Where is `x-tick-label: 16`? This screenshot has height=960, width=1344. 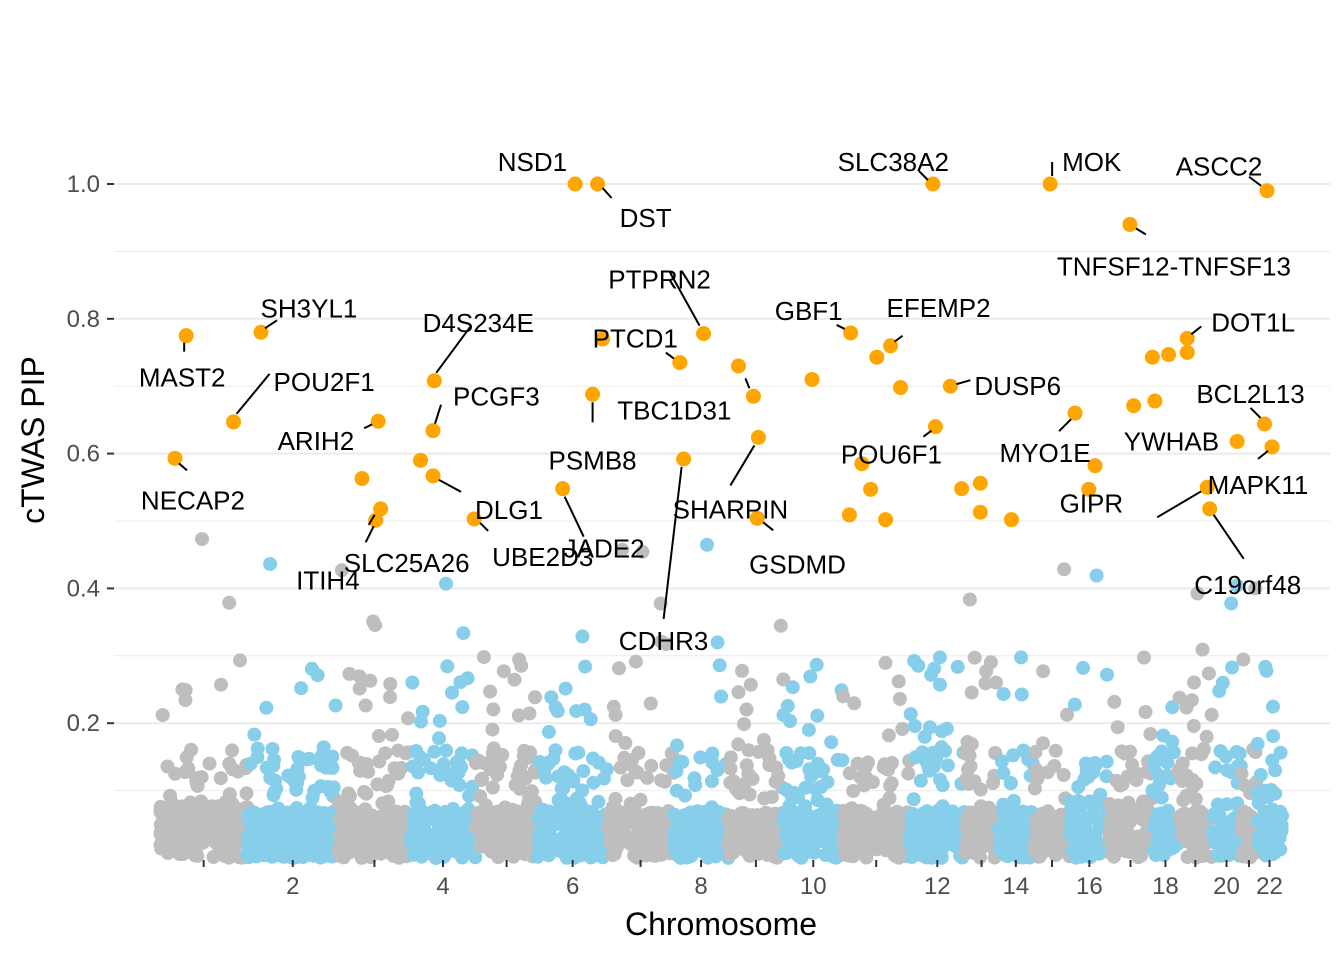
x-tick-label: 16 is located at coordinates (1089, 886).